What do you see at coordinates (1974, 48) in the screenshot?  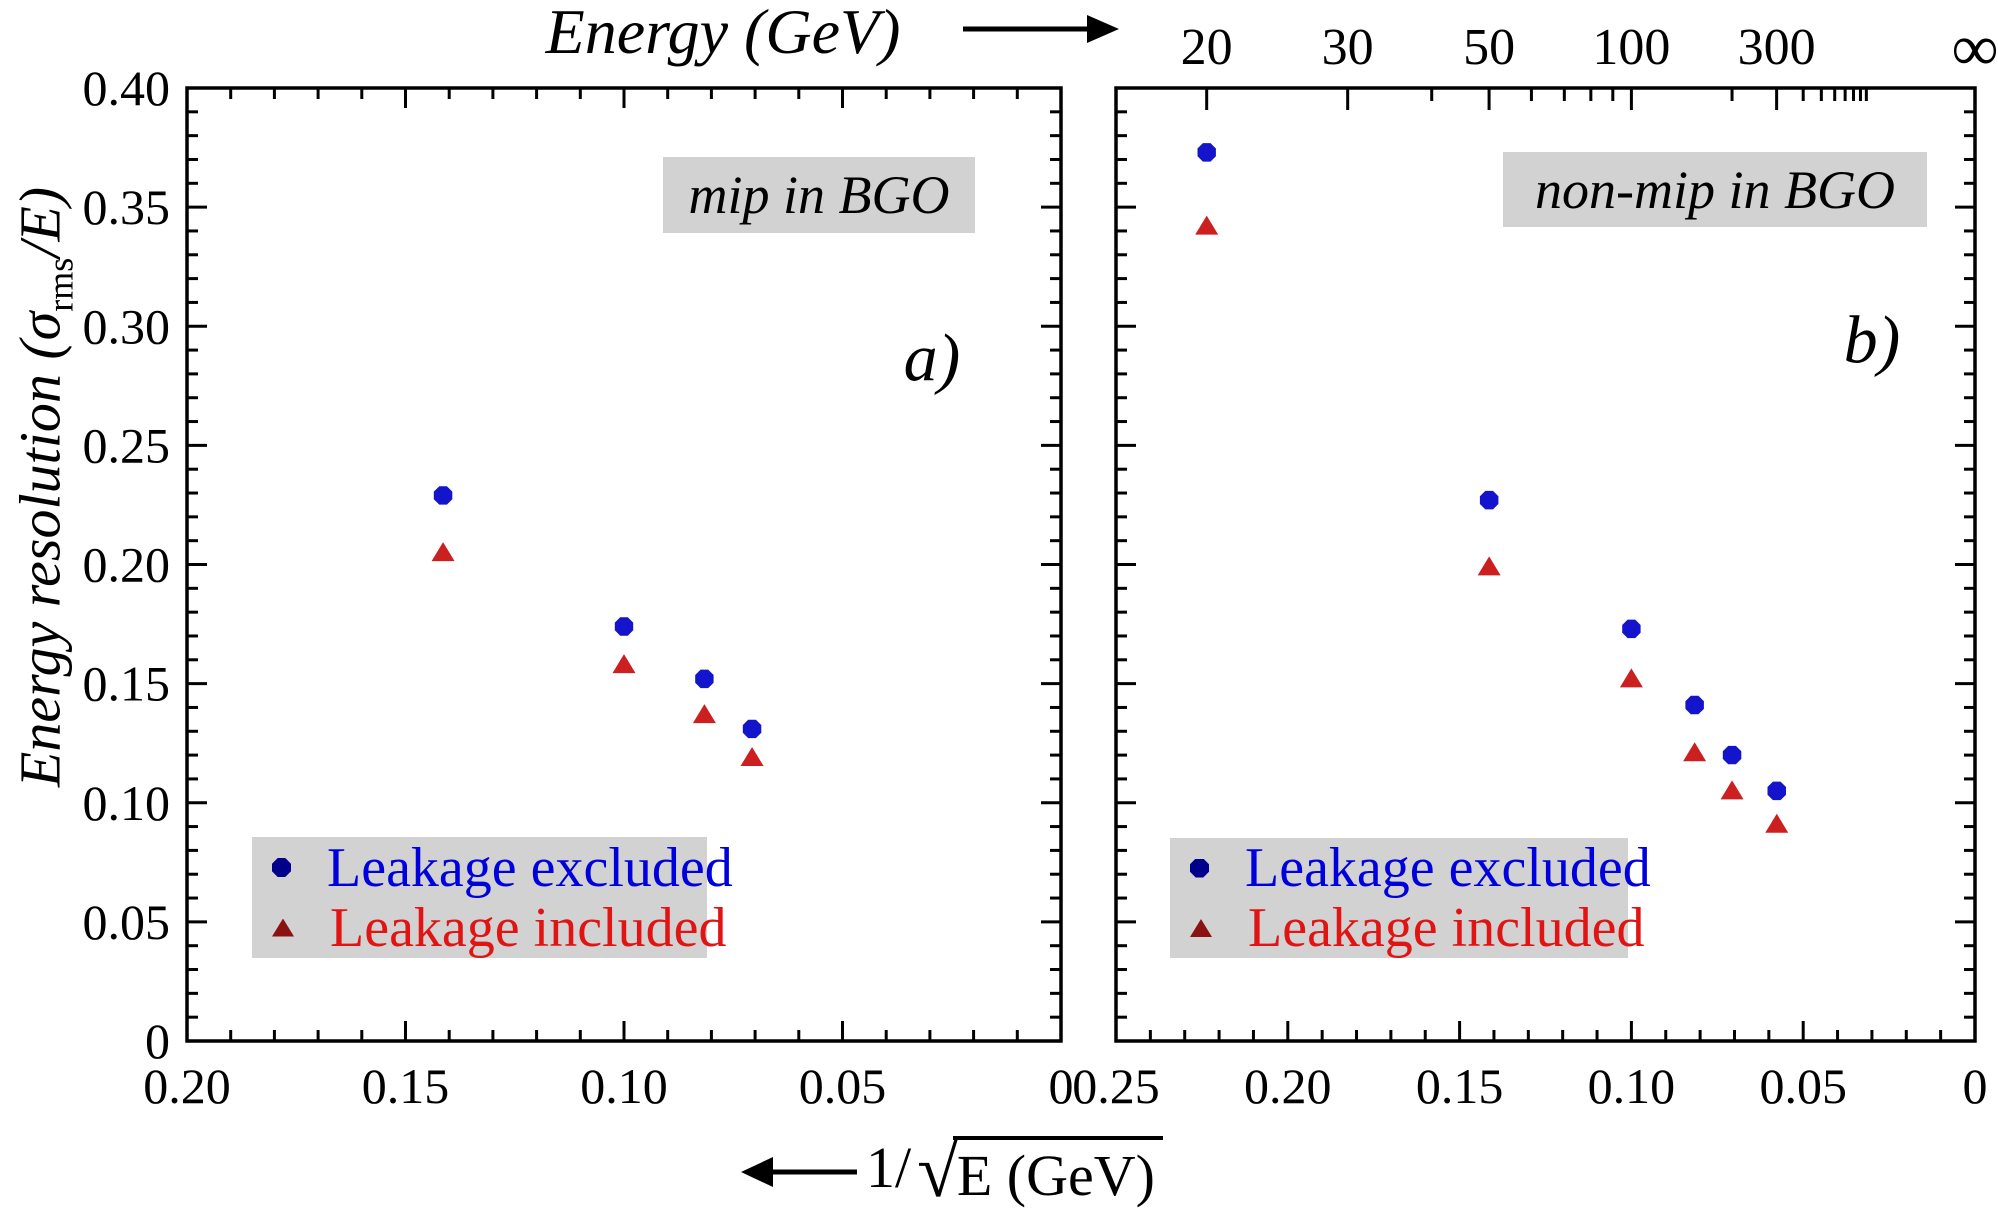 I see `energy-tick-label: ∞` at bounding box center [1974, 48].